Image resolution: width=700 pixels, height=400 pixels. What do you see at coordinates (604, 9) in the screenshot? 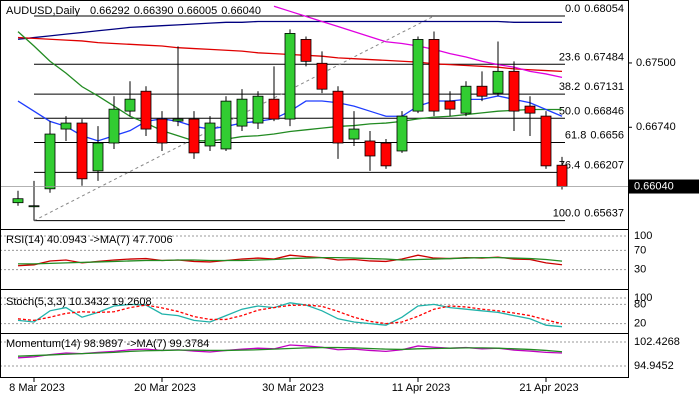
I see `fib-price: 0.68054` at bounding box center [604, 9].